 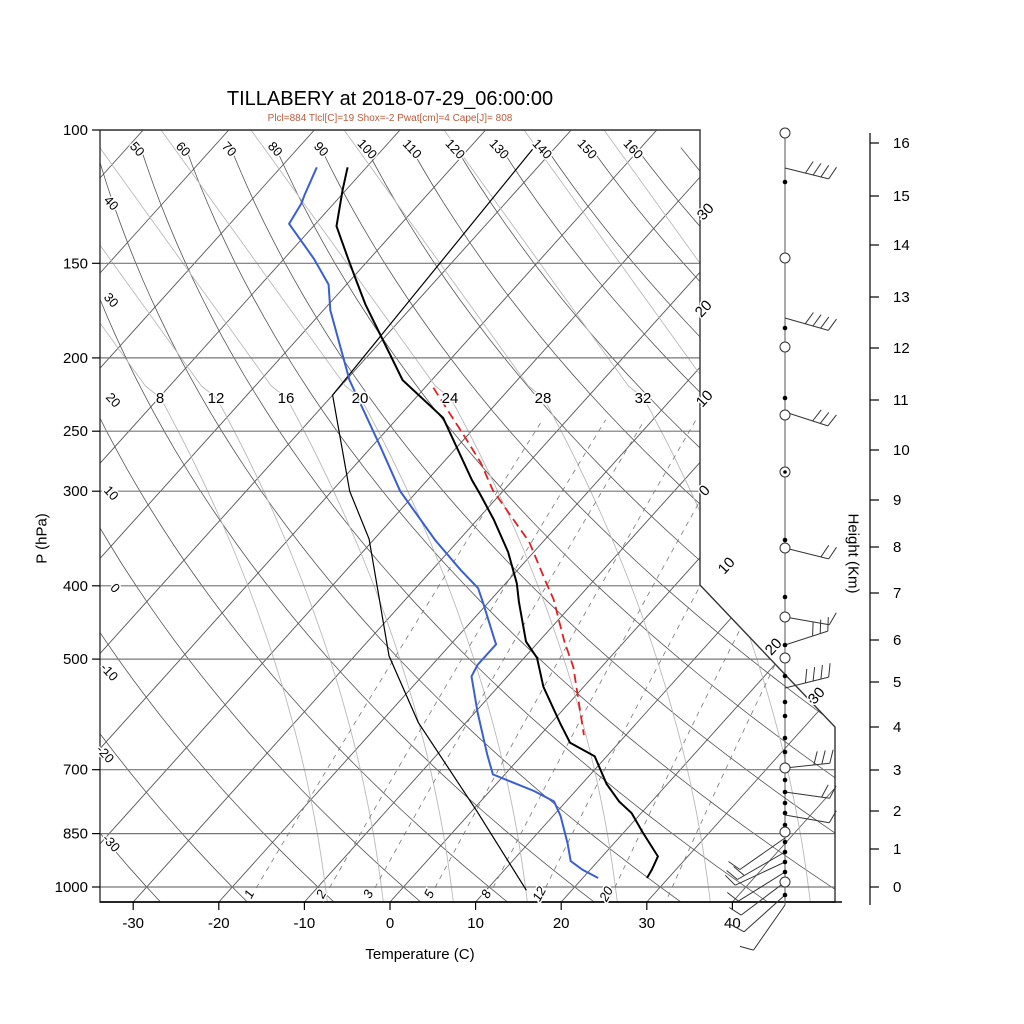 What do you see at coordinates (643, 398) in the screenshot?
I see `moist-adiabat-row-label: 32` at bounding box center [643, 398].